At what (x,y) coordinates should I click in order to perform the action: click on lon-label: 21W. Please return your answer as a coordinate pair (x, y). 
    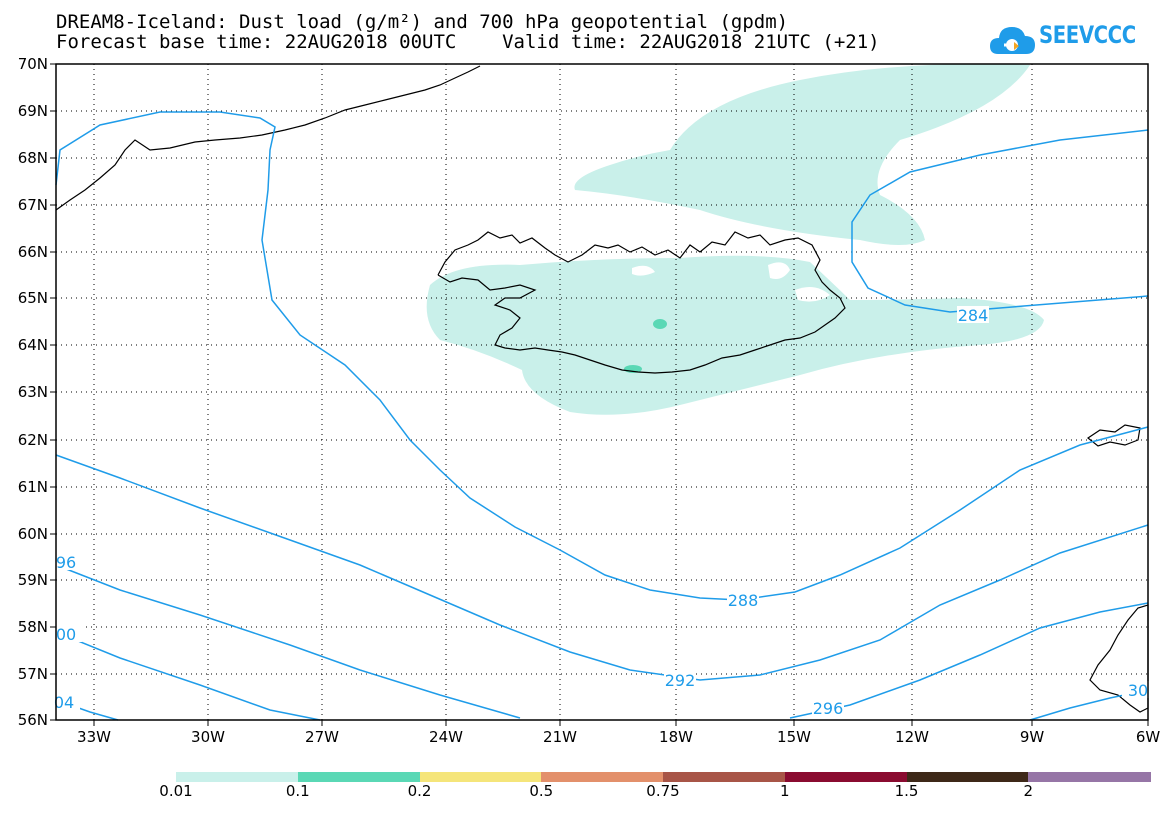
    Looking at the image, I should click on (560, 737).